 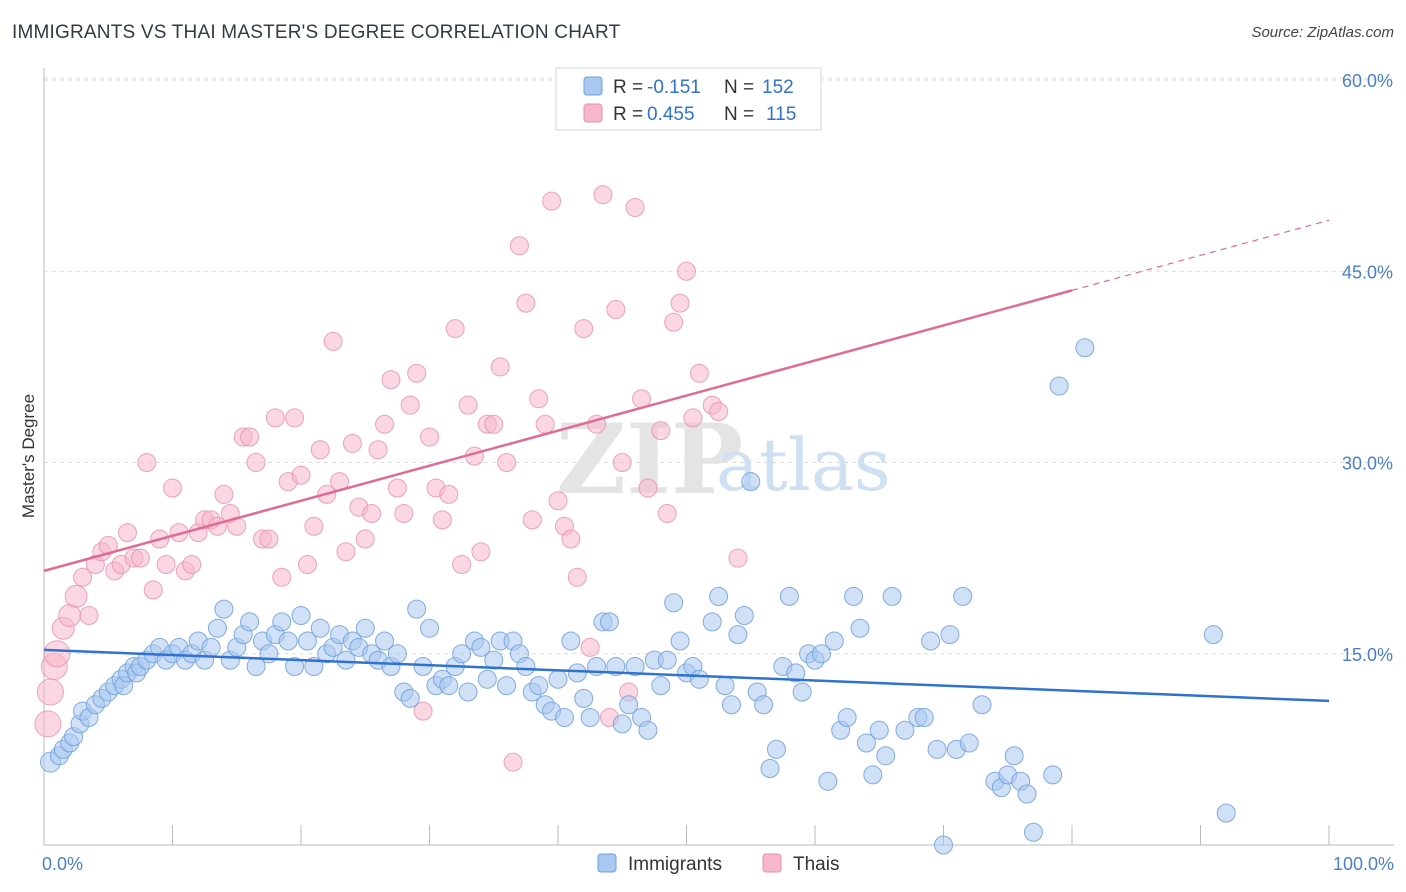 What do you see at coordinates (739, 87) in the screenshot?
I see `legend-n-label-immigrants: N =` at bounding box center [739, 87].